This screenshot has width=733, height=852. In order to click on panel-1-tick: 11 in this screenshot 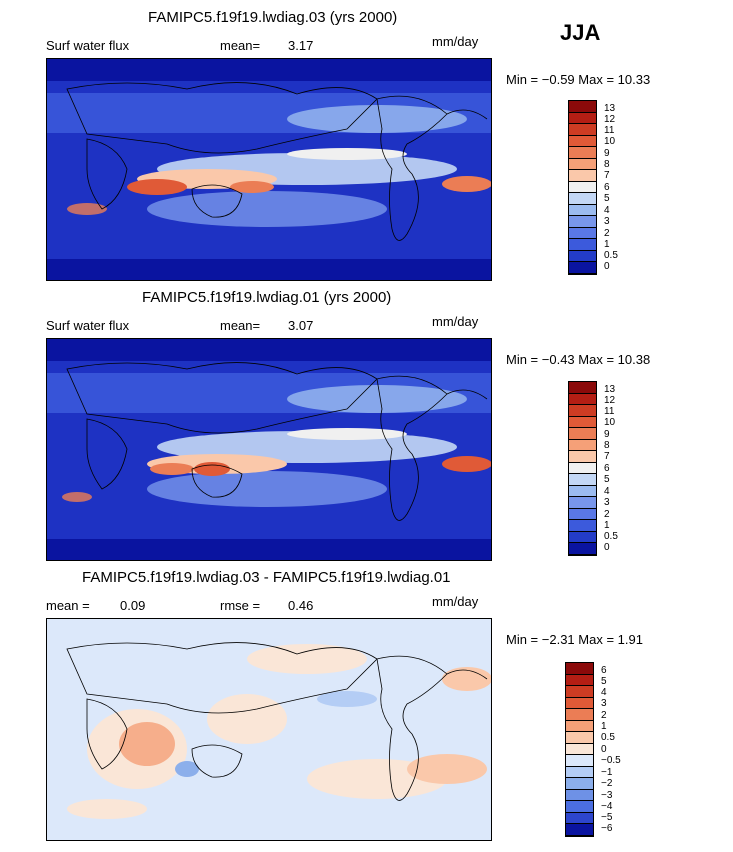, I will do `click(609, 130)`.